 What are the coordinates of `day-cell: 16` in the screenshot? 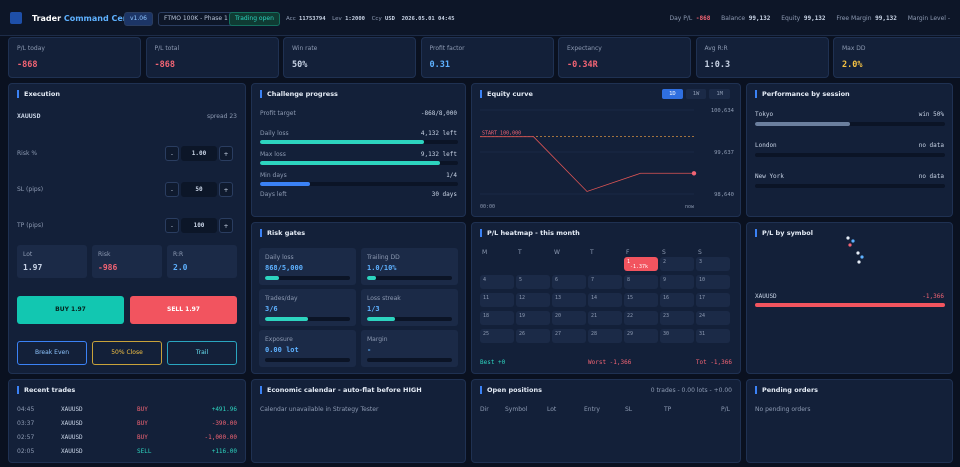 It's located at (677, 300).